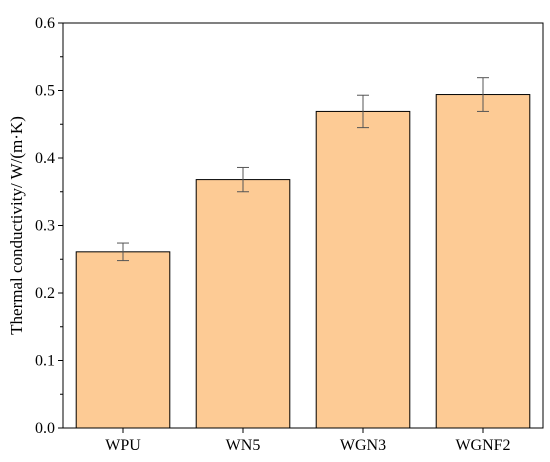  I want to click on error-bar-wn5, so click(243, 179).